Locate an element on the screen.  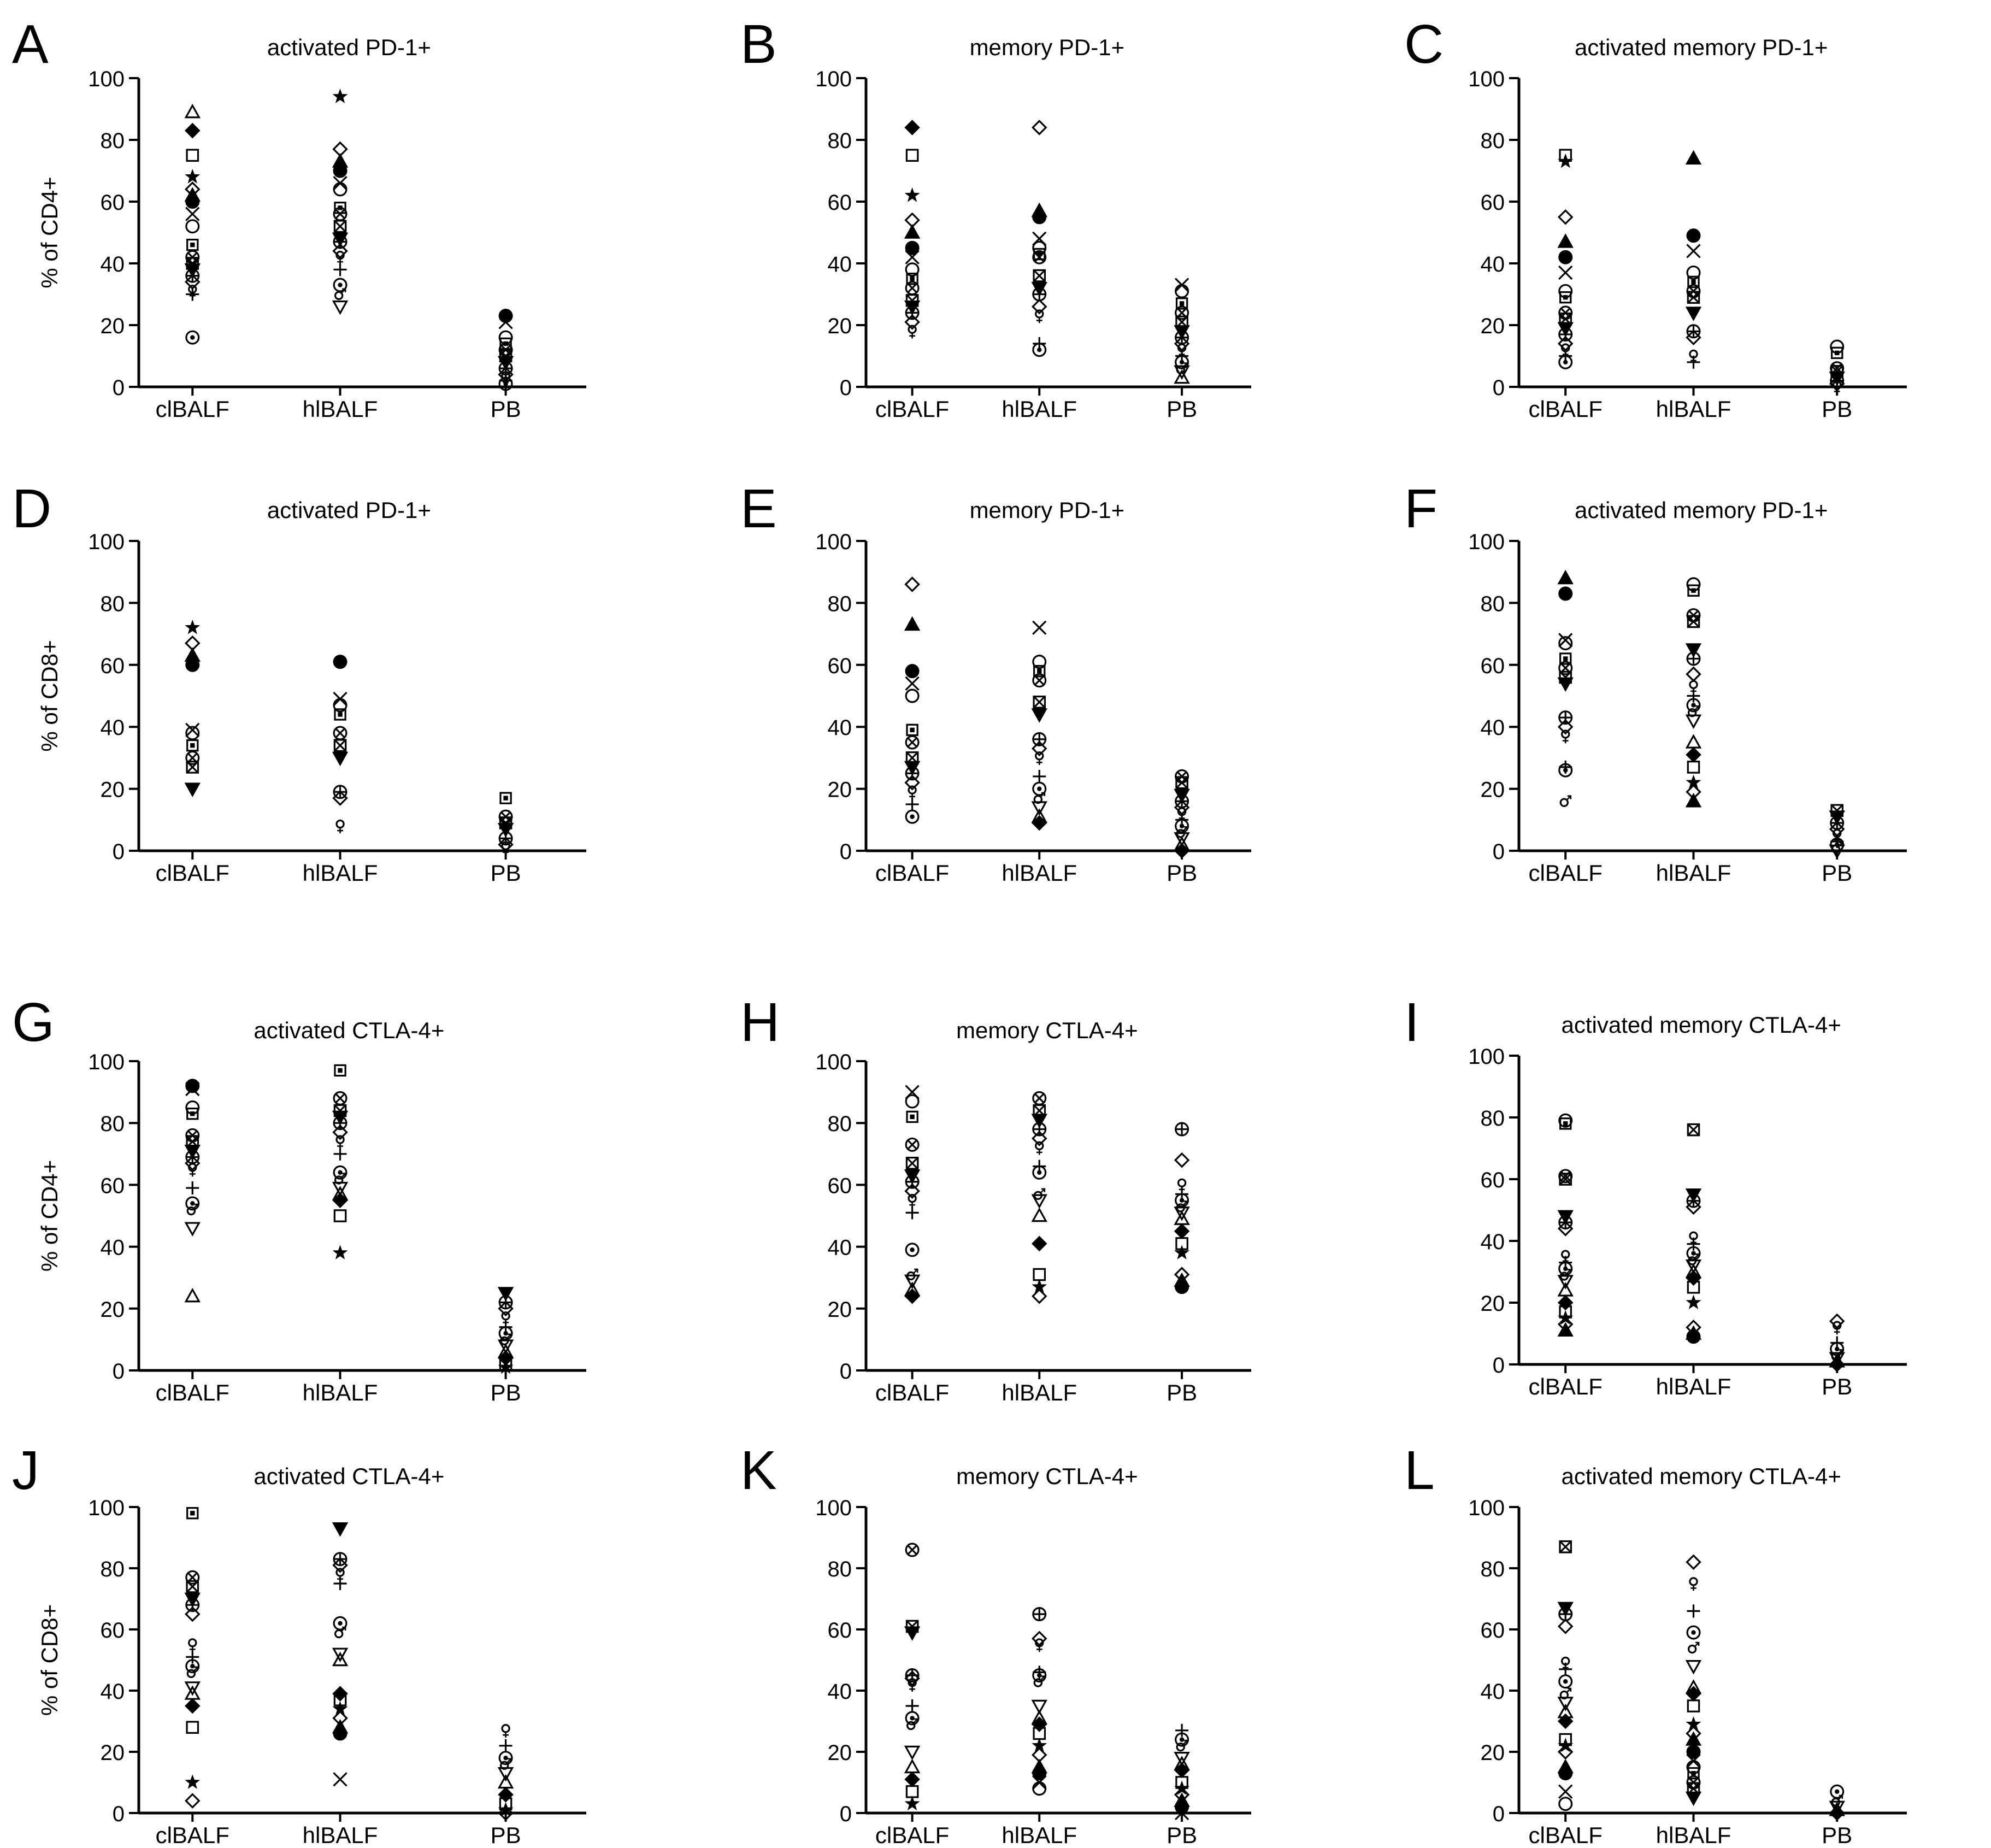
panel-letter: I is located at coordinates (1411, 1022).